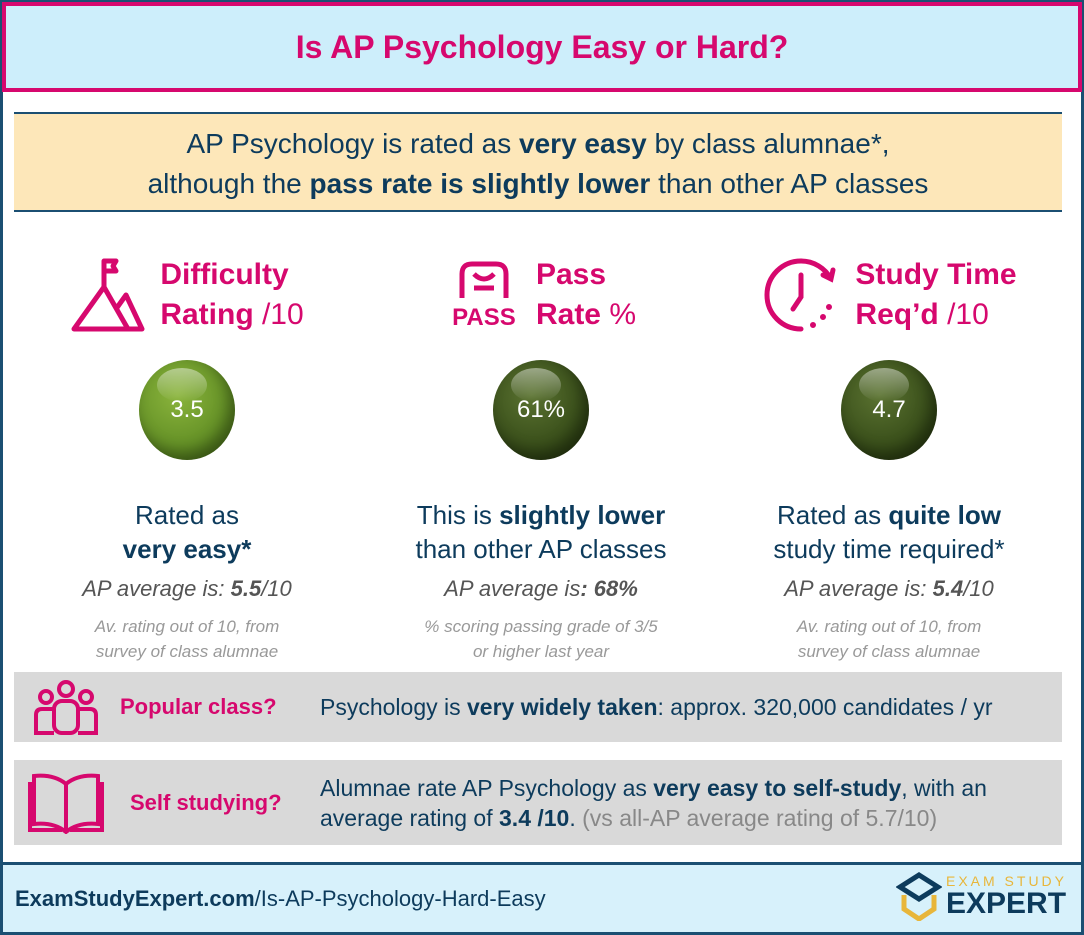 The image size is (1084, 935). What do you see at coordinates (458, 515) in the screenshot?
I see `description-text: This is` at bounding box center [458, 515].